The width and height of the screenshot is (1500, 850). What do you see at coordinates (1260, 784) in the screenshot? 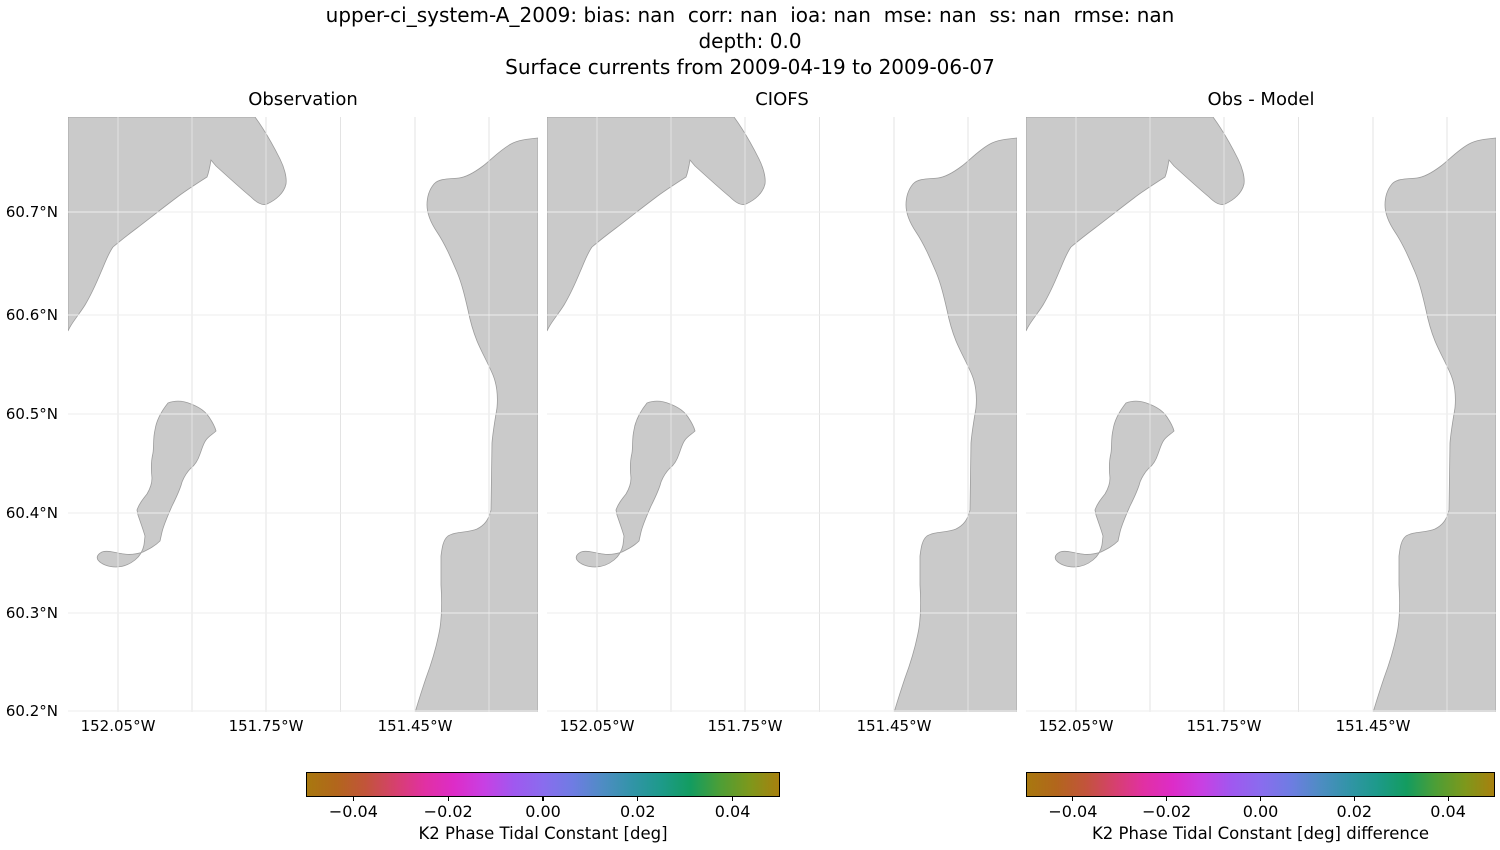
I see `colorbar-k2-phase-difference` at bounding box center [1260, 784].